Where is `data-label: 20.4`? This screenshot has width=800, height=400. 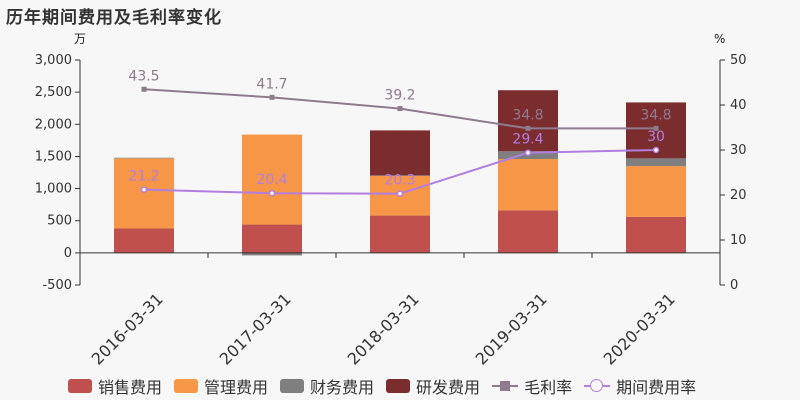
data-label: 20.4 is located at coordinates (271, 180).